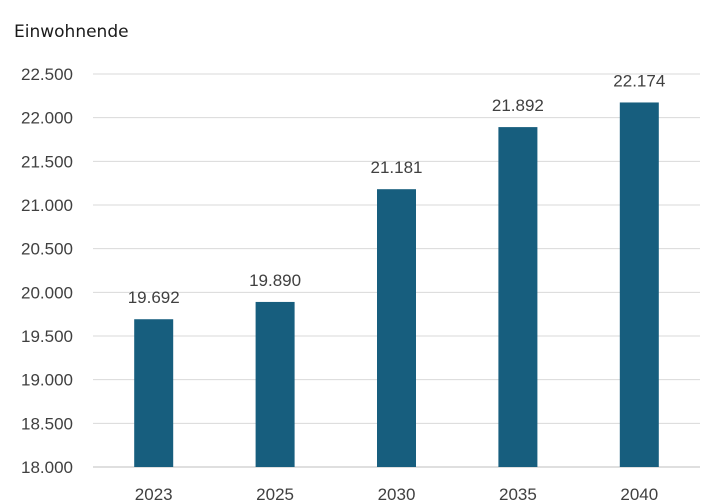 The height and width of the screenshot is (503, 702). What do you see at coordinates (47, 205) in the screenshot?
I see `y-tick-label: 21.000` at bounding box center [47, 205].